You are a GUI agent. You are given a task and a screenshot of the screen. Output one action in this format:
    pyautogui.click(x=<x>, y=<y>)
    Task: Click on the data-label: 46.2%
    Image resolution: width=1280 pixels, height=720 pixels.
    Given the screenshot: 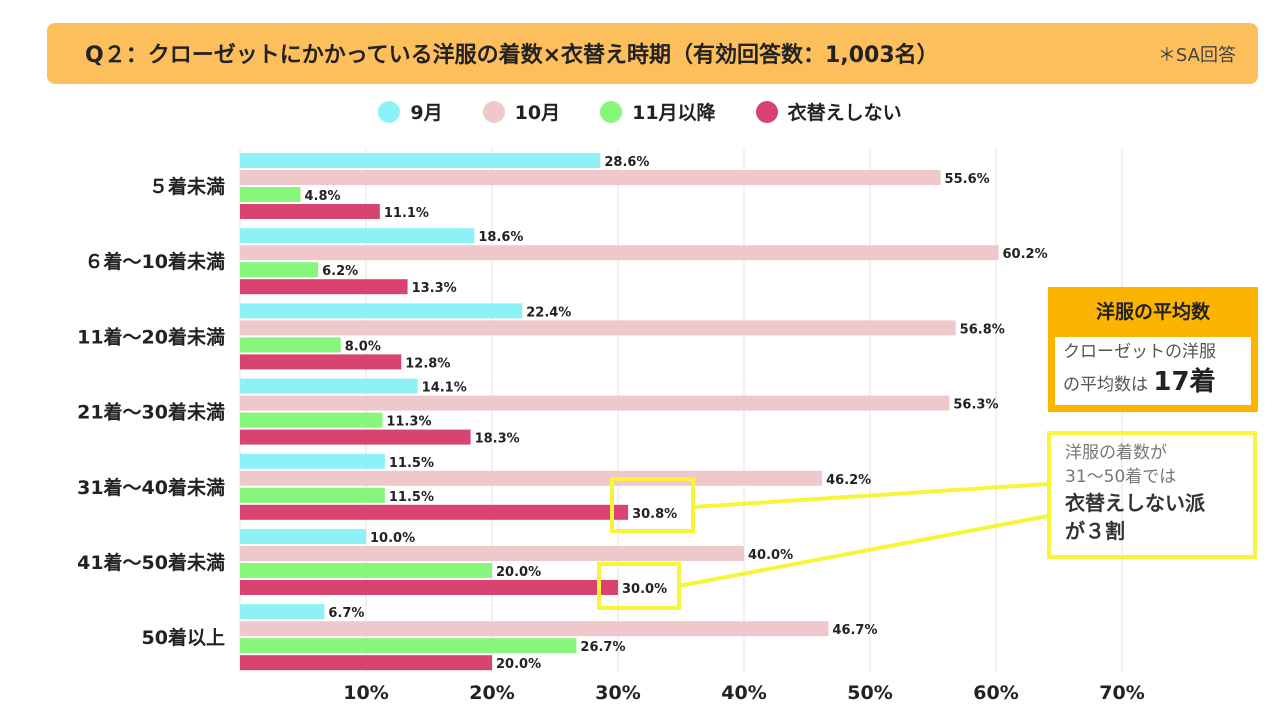 What is the action you would take?
    pyautogui.click(x=848, y=480)
    